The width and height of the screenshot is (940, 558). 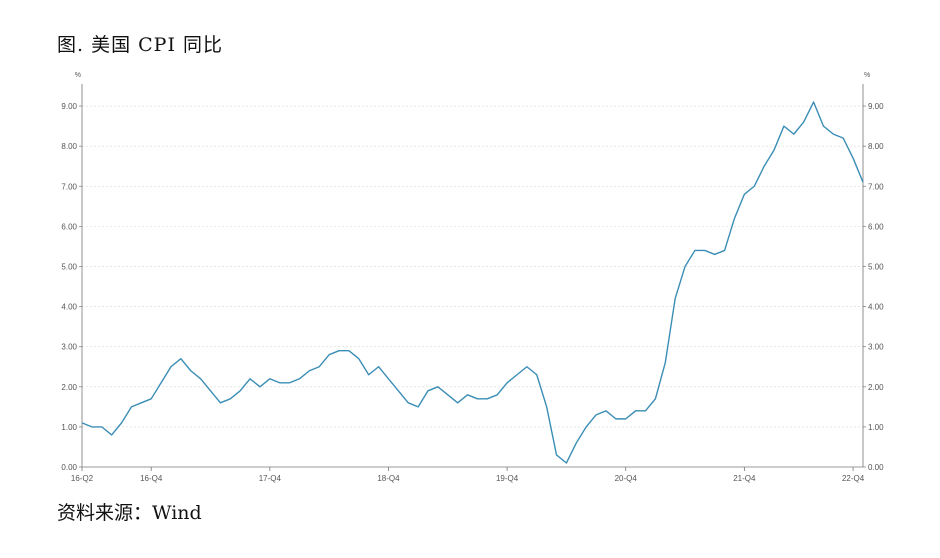 What do you see at coordinates (69, 266) in the screenshot?
I see `y-tick-label-left: 5.00` at bounding box center [69, 266].